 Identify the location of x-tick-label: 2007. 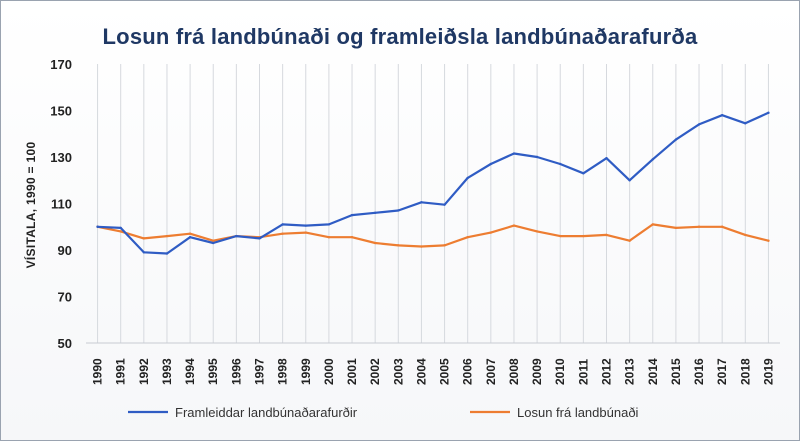
(491, 371).